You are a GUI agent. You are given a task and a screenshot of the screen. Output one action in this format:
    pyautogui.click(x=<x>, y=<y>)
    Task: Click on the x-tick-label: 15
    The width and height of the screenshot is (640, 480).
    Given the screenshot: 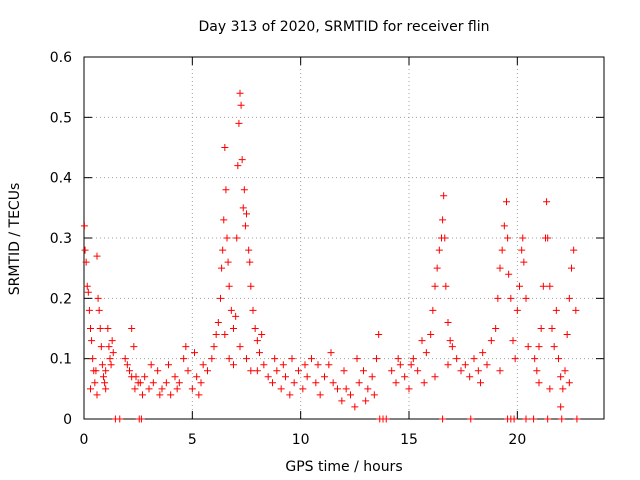 What is the action you would take?
    pyautogui.click(x=409, y=440)
    